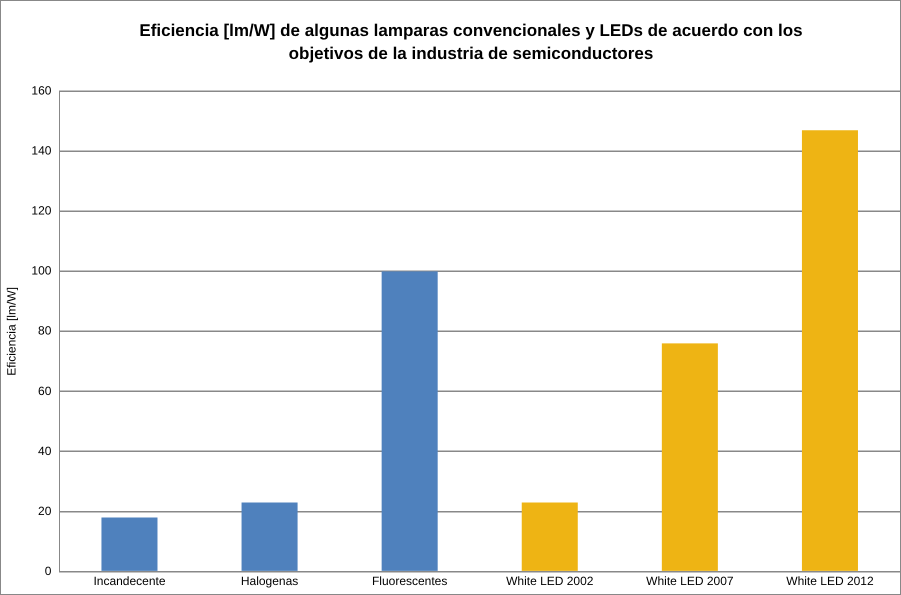  What do you see at coordinates (45, 331) in the screenshot?
I see `y-tick-label: 80` at bounding box center [45, 331].